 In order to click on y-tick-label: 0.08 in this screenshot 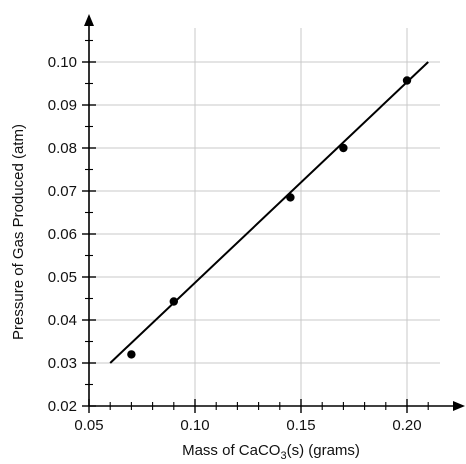, I will do `click(62, 148)`.